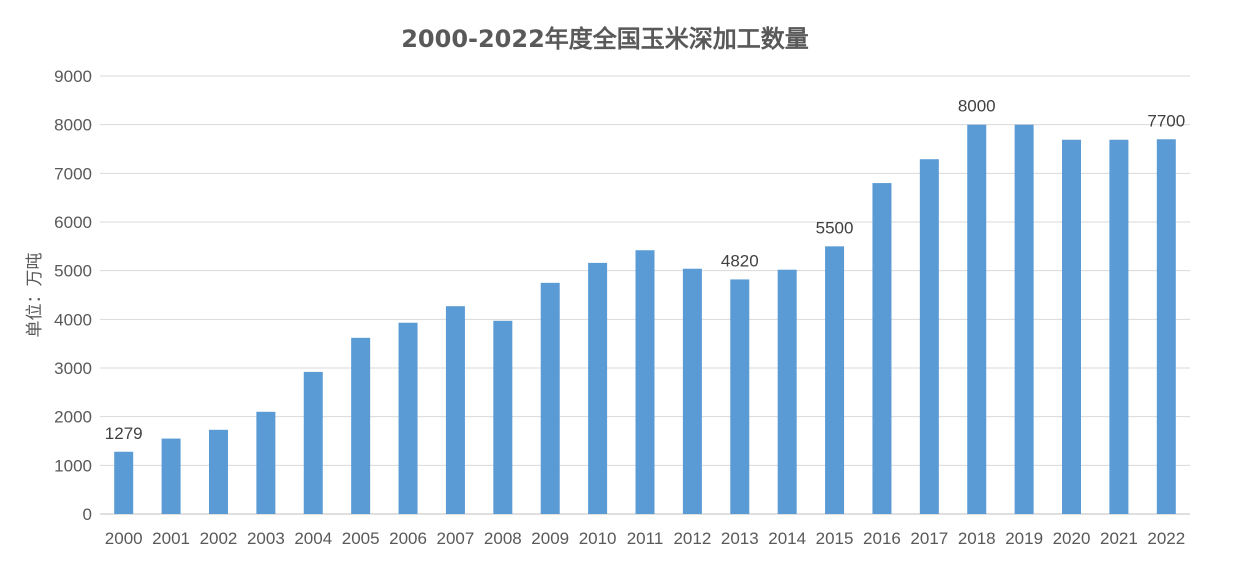 The width and height of the screenshot is (1233, 567). What do you see at coordinates (124, 433) in the screenshot?
I see `data-label: 1279` at bounding box center [124, 433].